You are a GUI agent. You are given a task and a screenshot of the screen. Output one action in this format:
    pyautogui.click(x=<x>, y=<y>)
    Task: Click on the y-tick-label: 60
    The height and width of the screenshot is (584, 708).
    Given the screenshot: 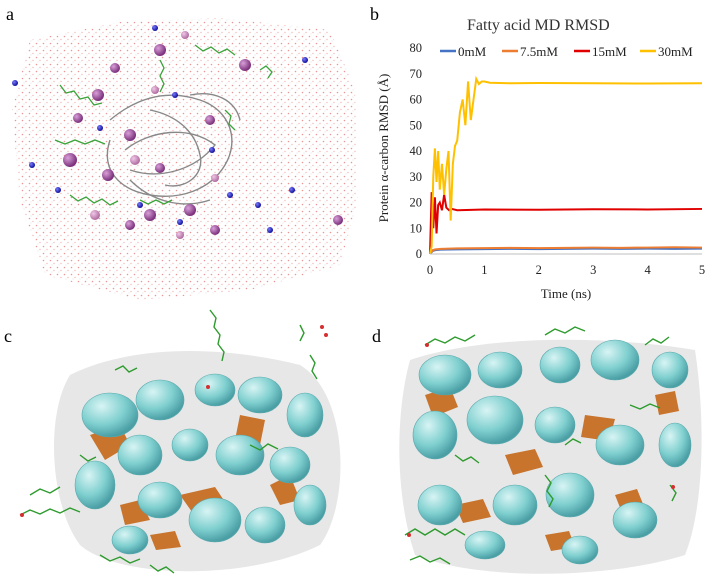 What is the action you would take?
    pyautogui.click(x=416, y=100)
    